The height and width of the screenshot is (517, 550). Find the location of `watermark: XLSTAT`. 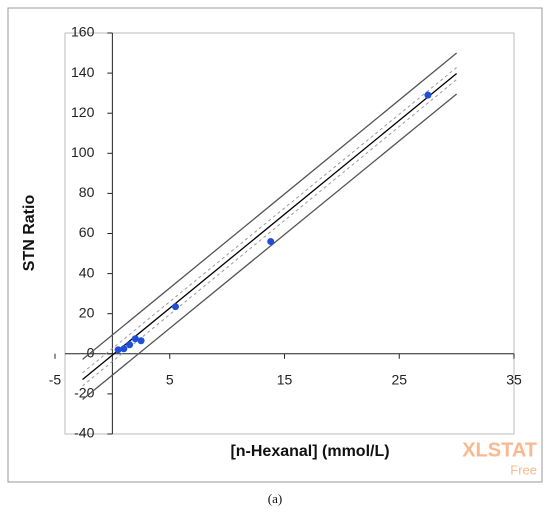

watermark: XLSTAT is located at coordinates (499, 450).